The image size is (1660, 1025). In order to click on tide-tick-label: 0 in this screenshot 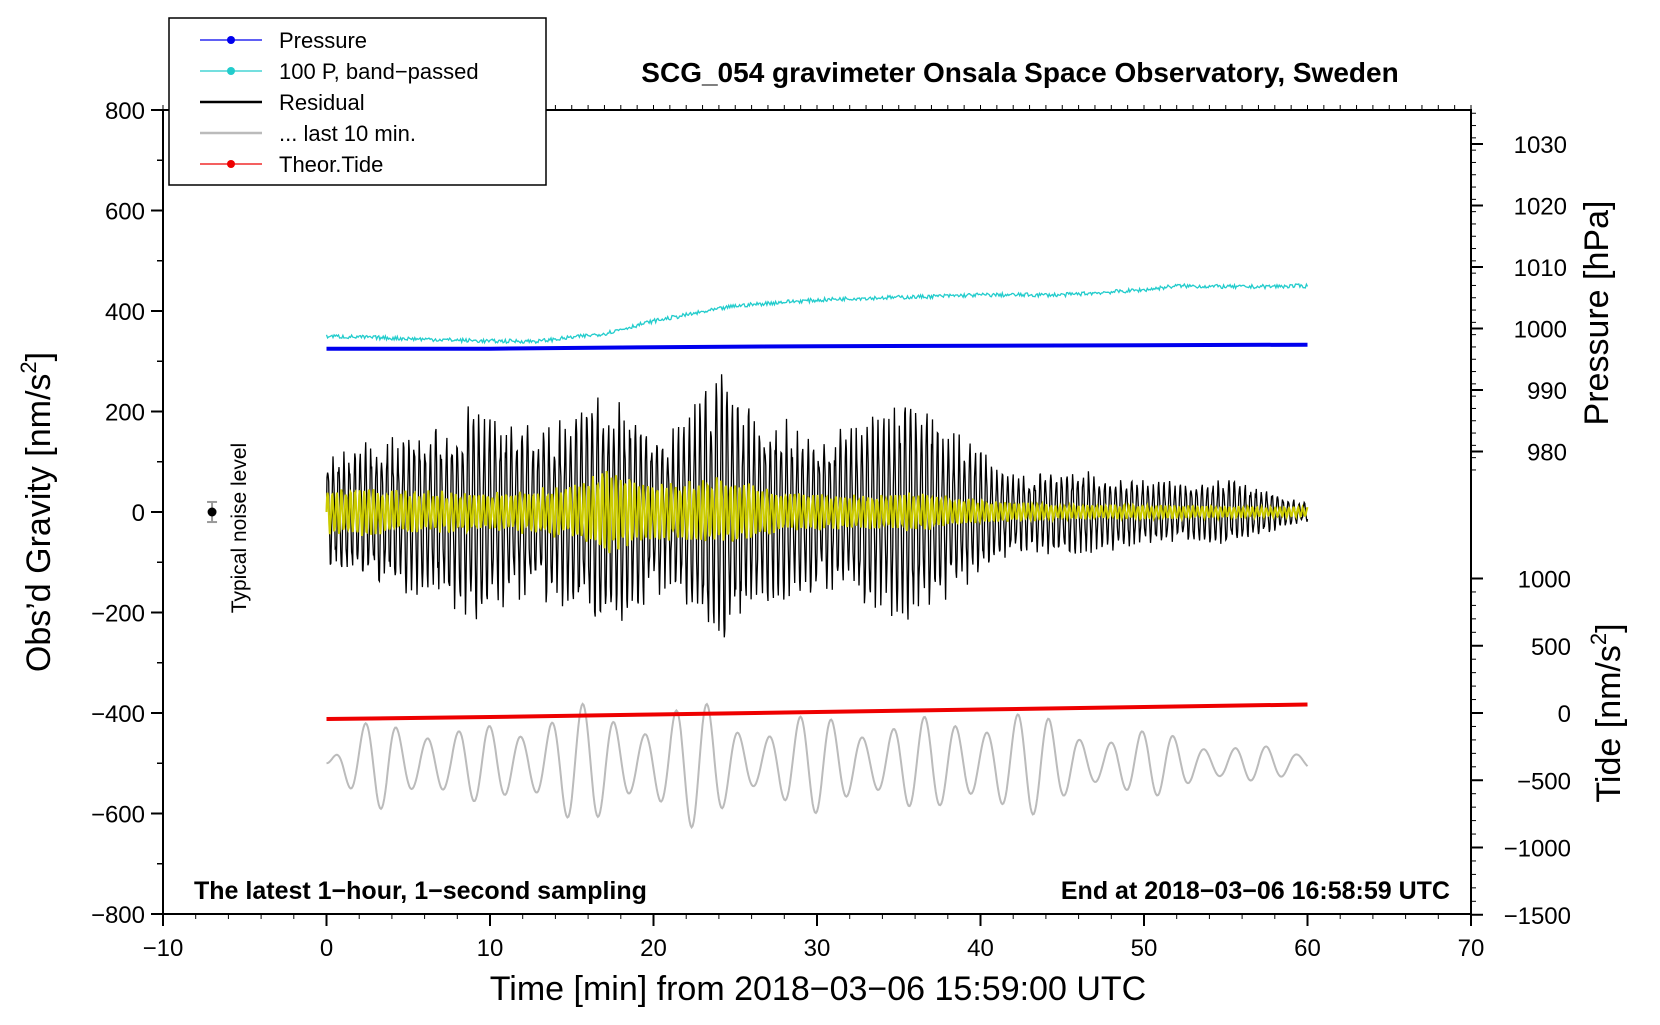, I will do `click(1564, 714)`.